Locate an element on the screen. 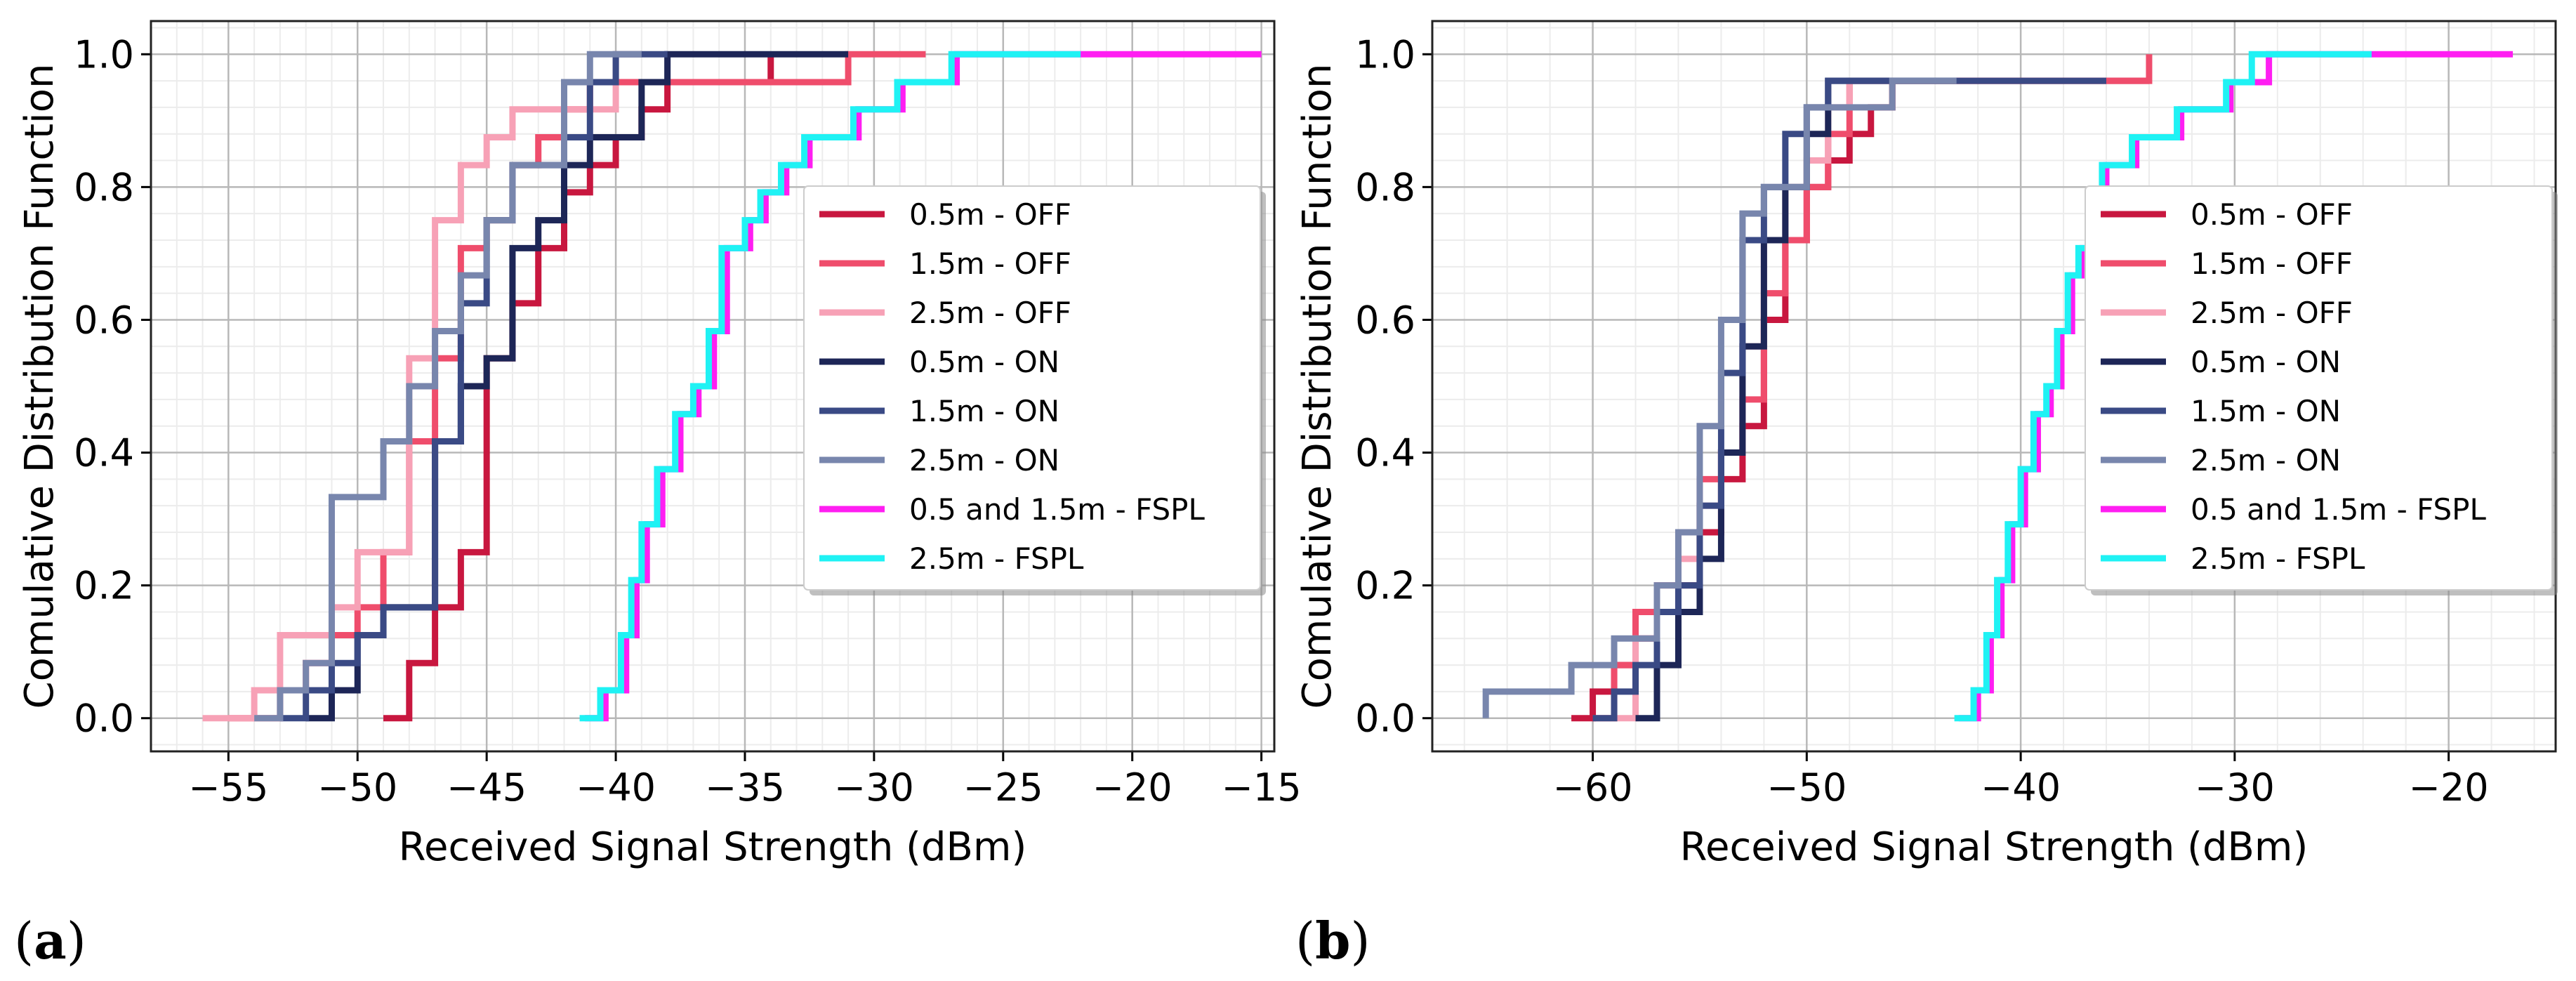 Image resolution: width=2576 pixels, height=981 pixels. x-tick-label: −35 is located at coordinates (745, 787).